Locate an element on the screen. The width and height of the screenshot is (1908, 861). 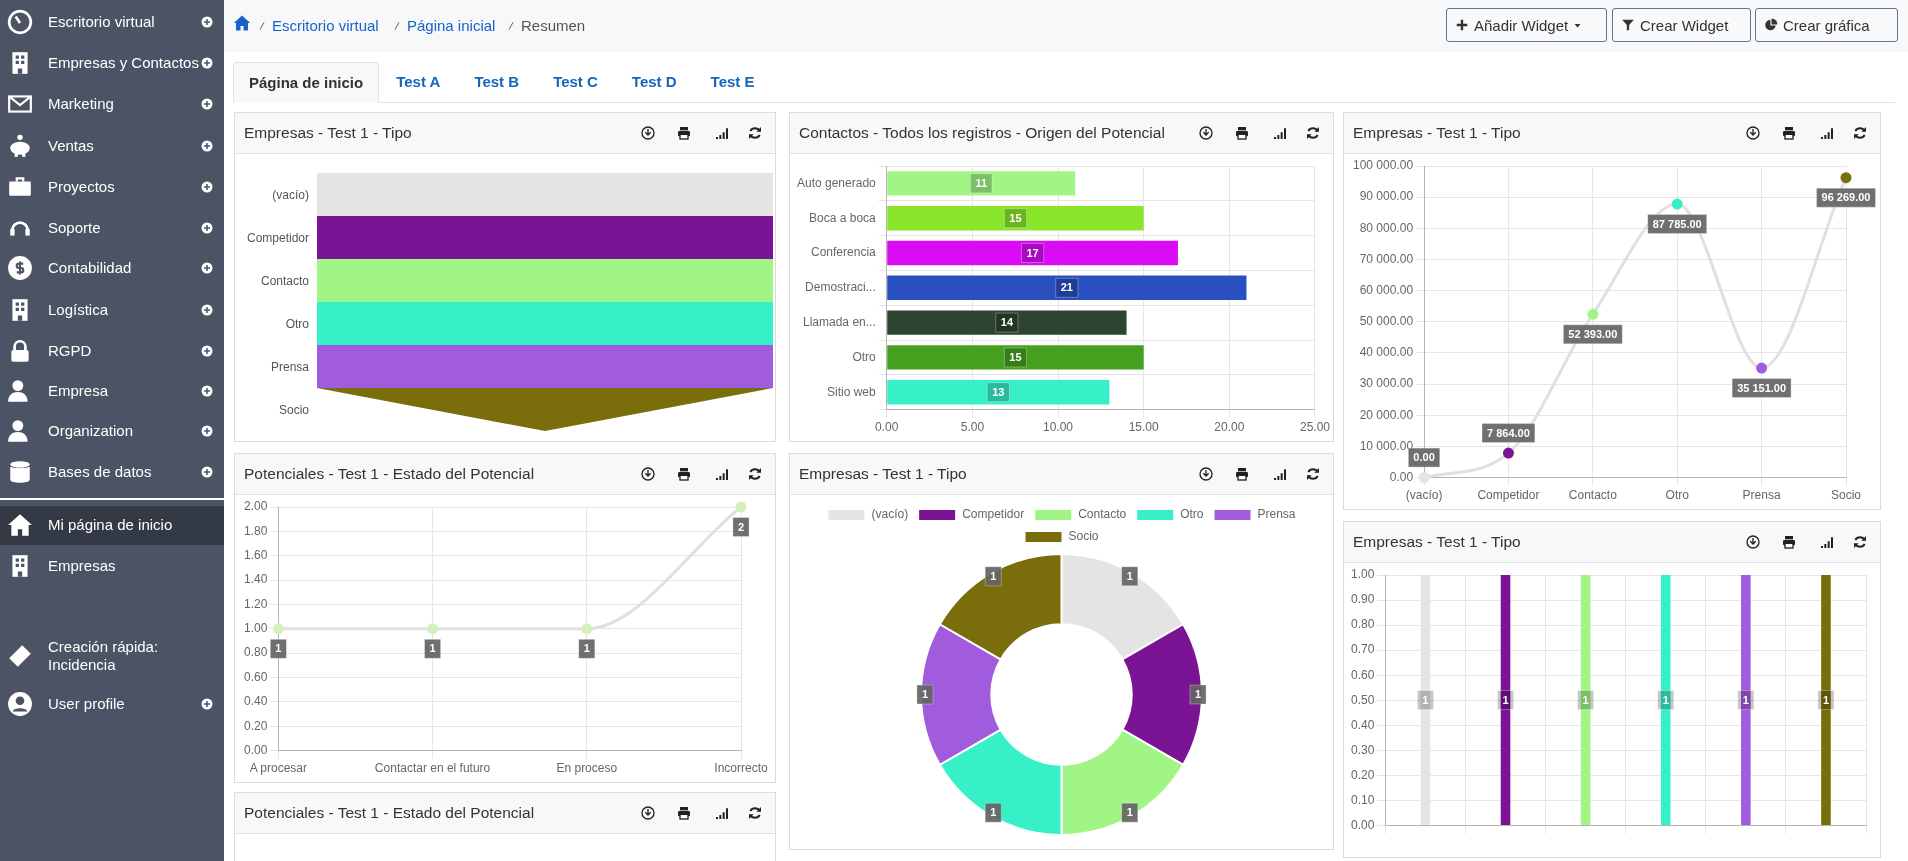
text: Logística is located at coordinates (79, 310).